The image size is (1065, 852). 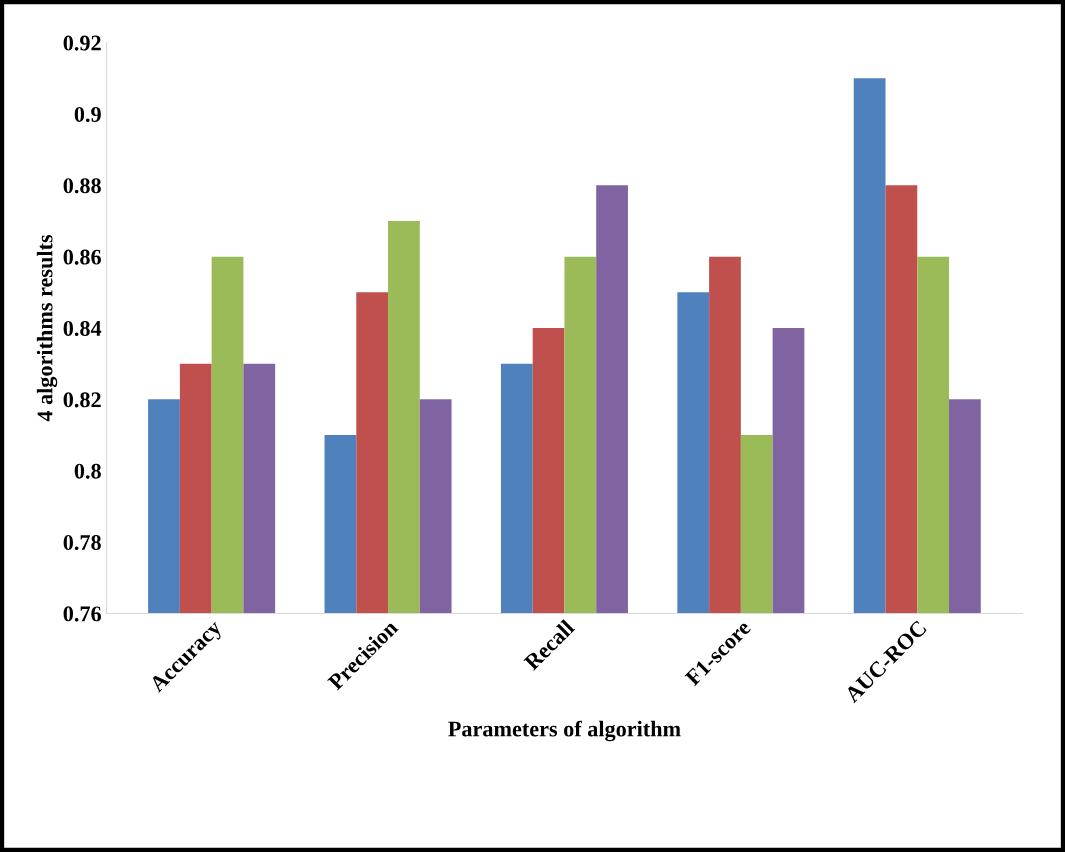 What do you see at coordinates (87, 114) in the screenshot?
I see `y-tick-label: 0.9` at bounding box center [87, 114].